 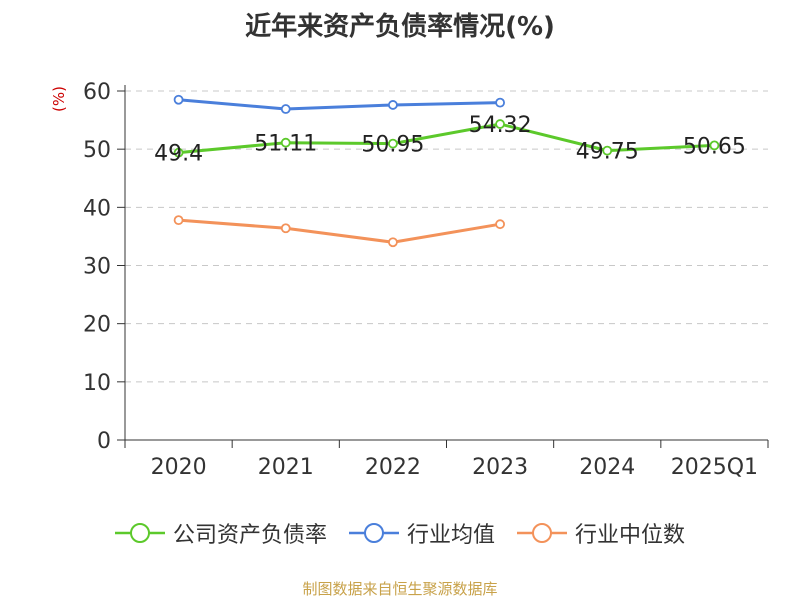 What do you see at coordinates (630, 535) in the screenshot?
I see `legend-label: 行业中位数` at bounding box center [630, 535].